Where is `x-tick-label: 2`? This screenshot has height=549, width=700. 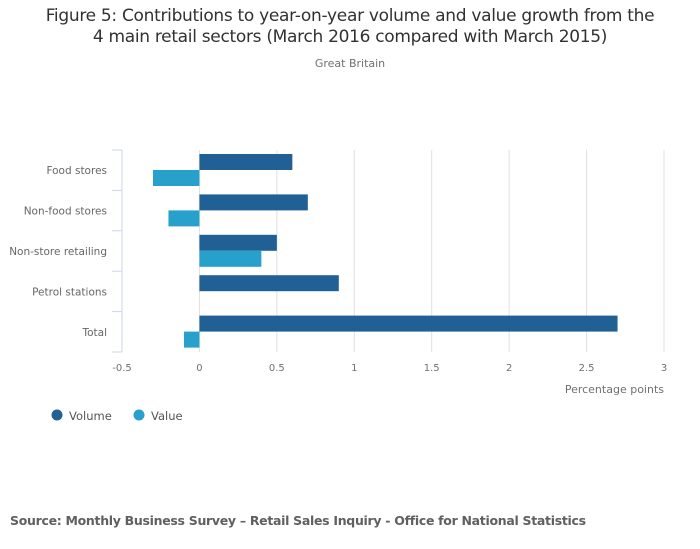
x-tick-label: 2 is located at coordinates (509, 368).